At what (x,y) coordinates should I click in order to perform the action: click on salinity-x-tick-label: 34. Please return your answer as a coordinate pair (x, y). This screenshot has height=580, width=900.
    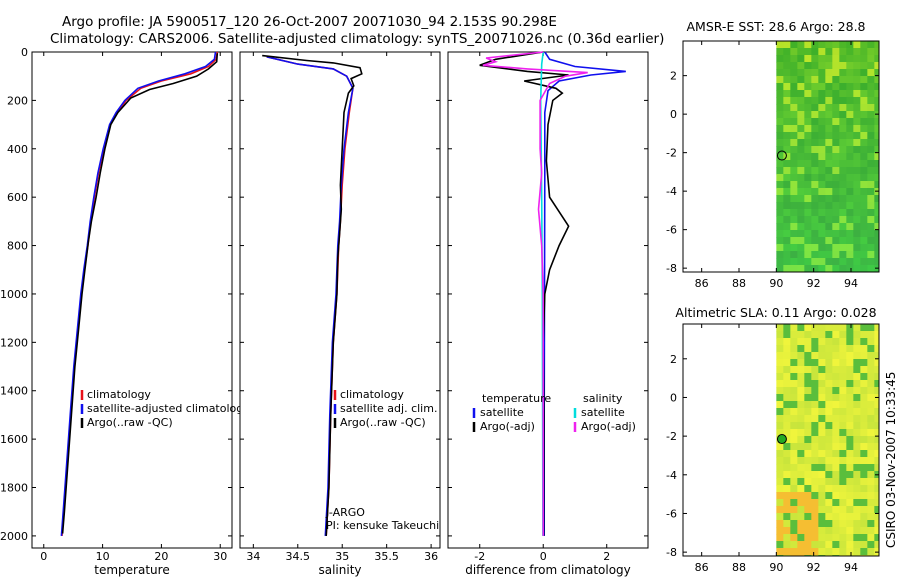
    Looking at the image, I should click on (253, 556).